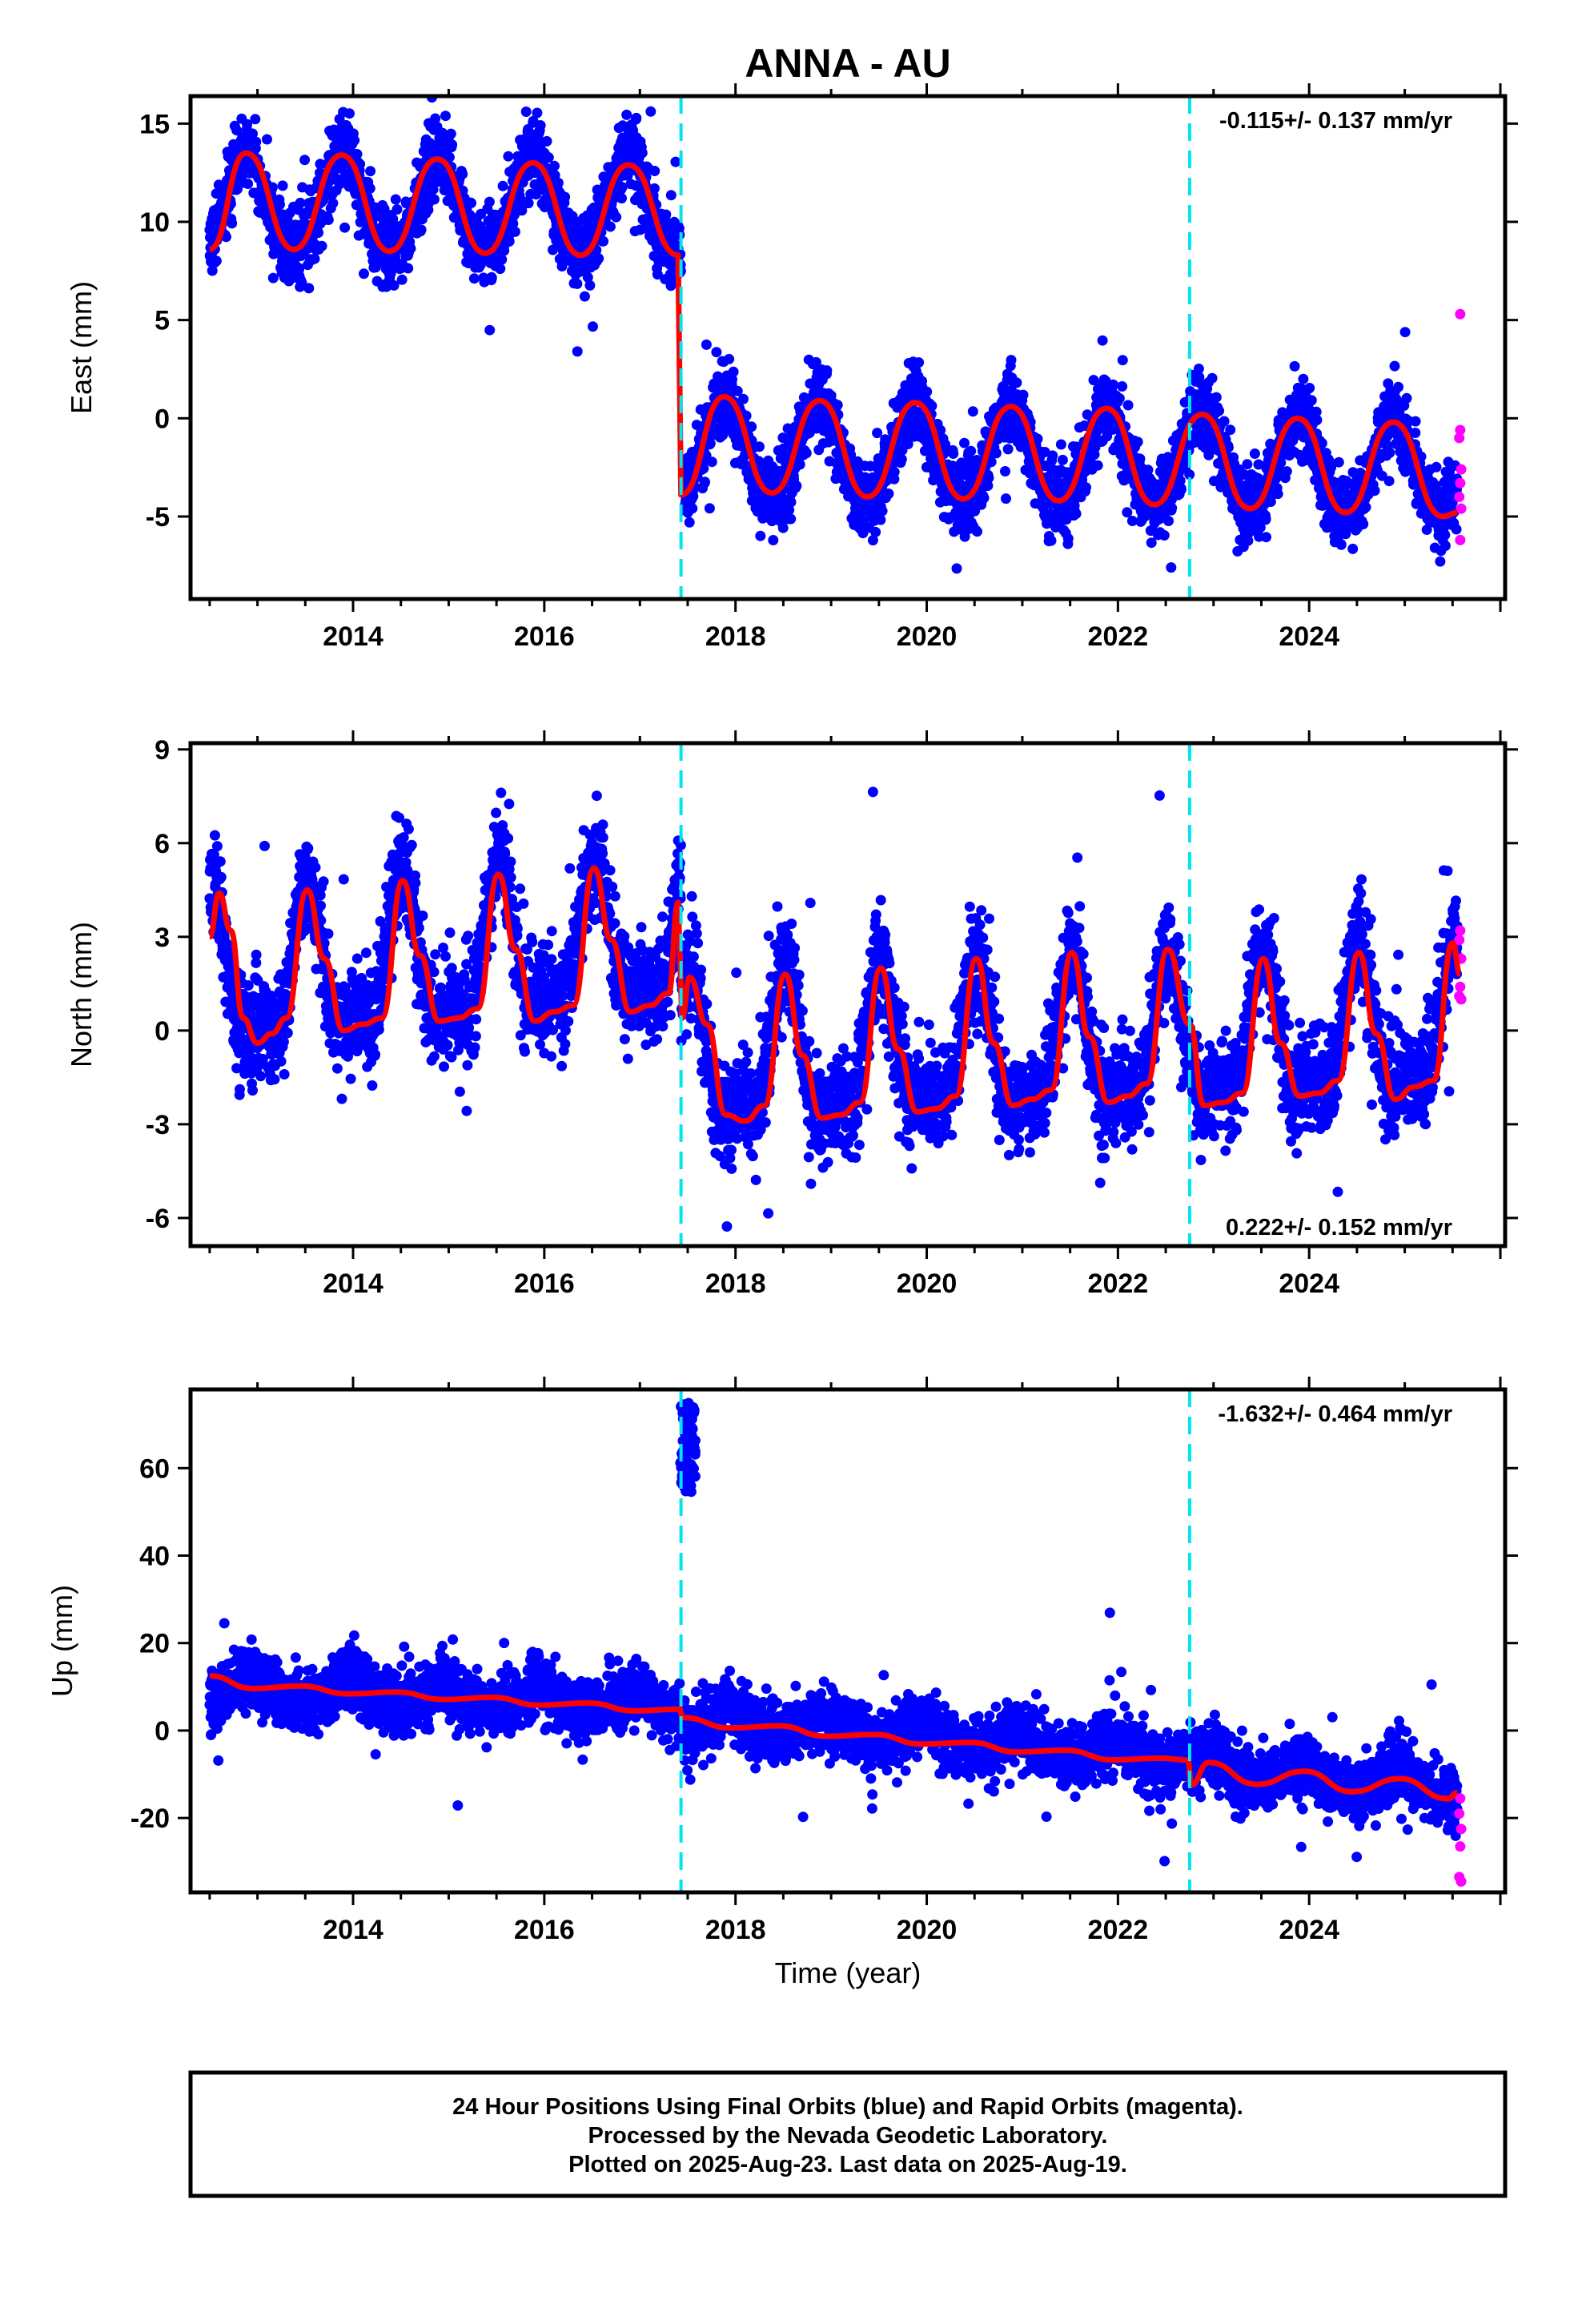 This screenshot has width=1582, height=2324. Describe the element at coordinates (847, 63) in the screenshot. I see `figure-title: ANNA - AU` at that location.